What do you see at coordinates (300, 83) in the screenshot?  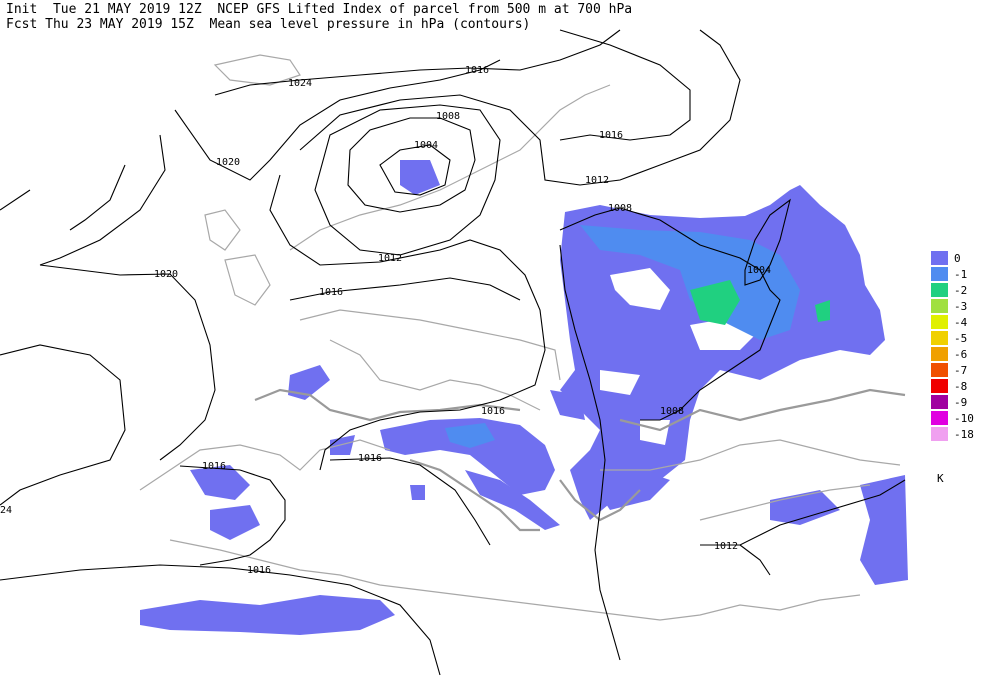 I see `contour-label: 1024` at bounding box center [300, 83].